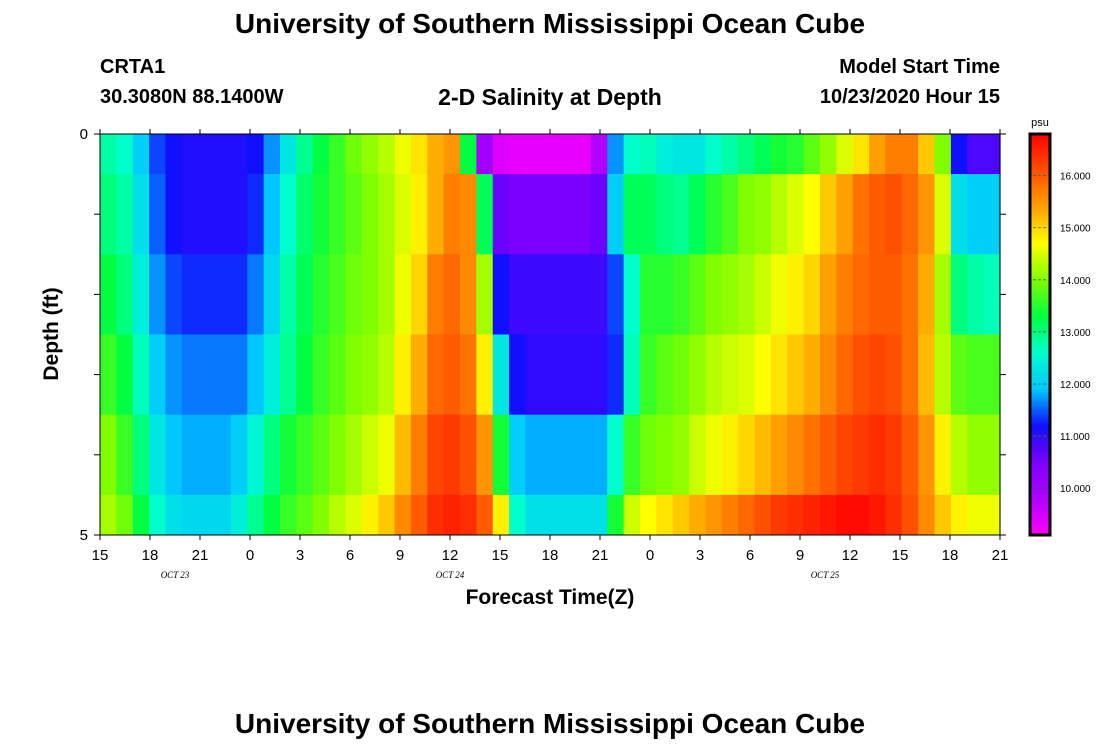  What do you see at coordinates (100, 555) in the screenshot?
I see `x-tick-label: 15` at bounding box center [100, 555].